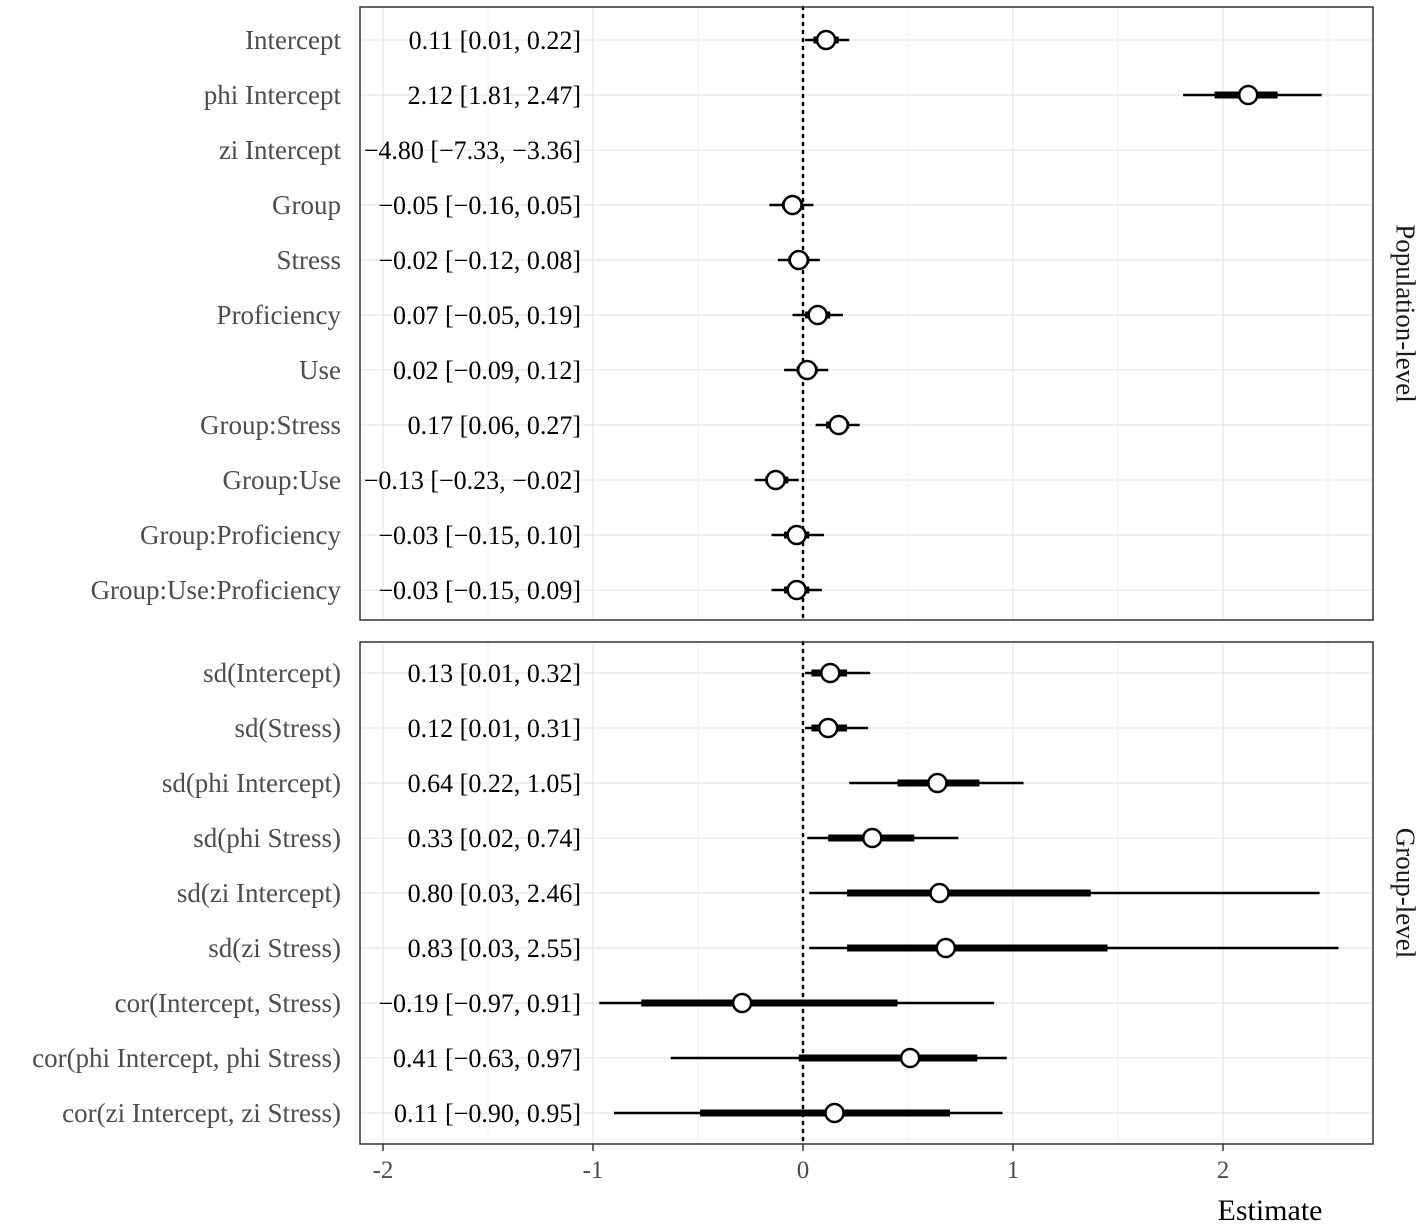  I want to click on point-estimate-sd-phi-stress, so click(872, 838).